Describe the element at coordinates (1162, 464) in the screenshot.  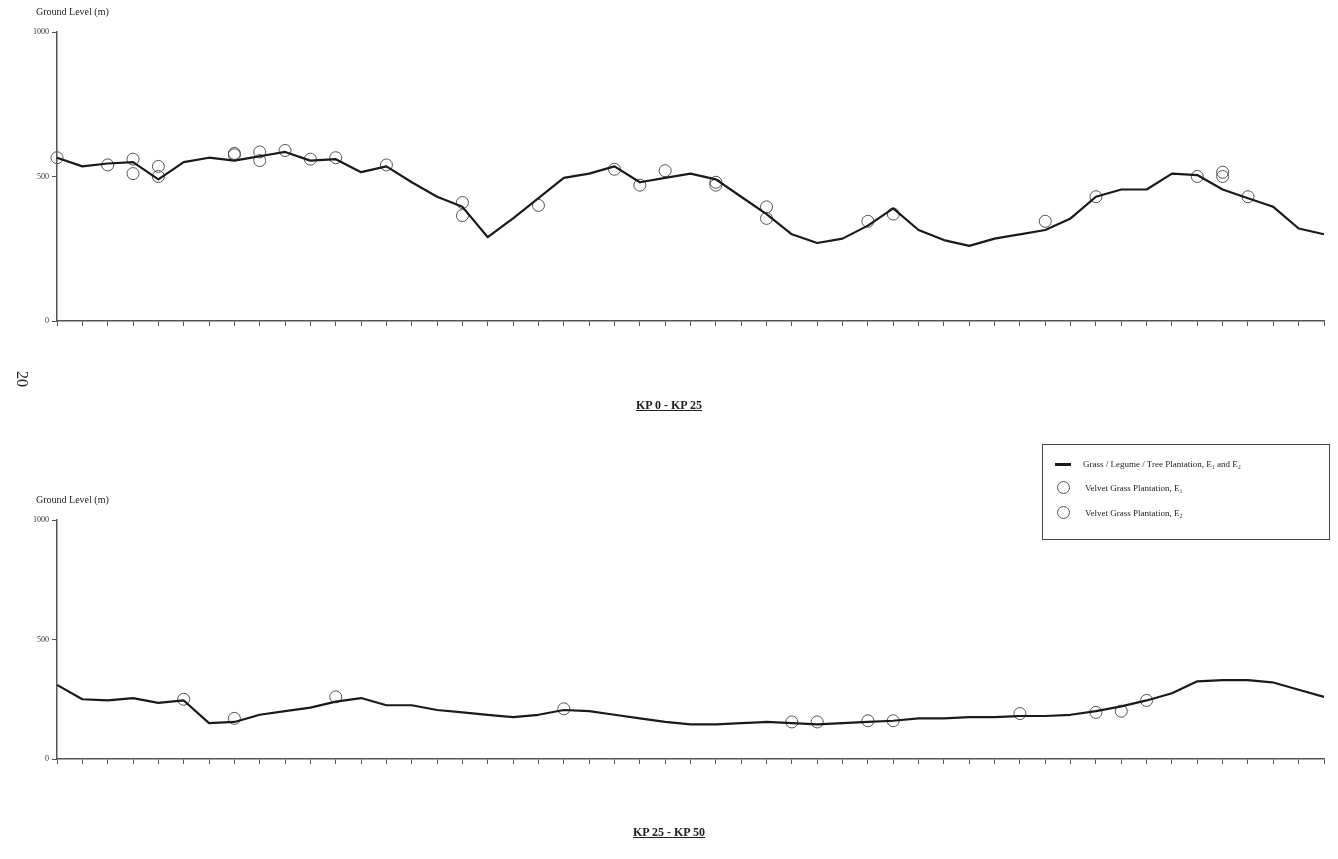
I see `legend-label: Grass / Legume / Tree Plantation, E₁ and E₂` at that location.